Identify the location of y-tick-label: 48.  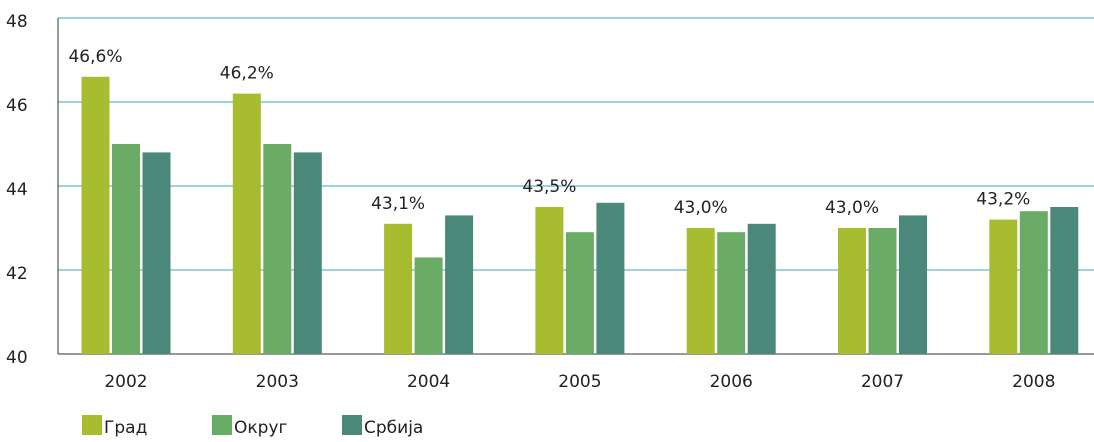
(17, 22).